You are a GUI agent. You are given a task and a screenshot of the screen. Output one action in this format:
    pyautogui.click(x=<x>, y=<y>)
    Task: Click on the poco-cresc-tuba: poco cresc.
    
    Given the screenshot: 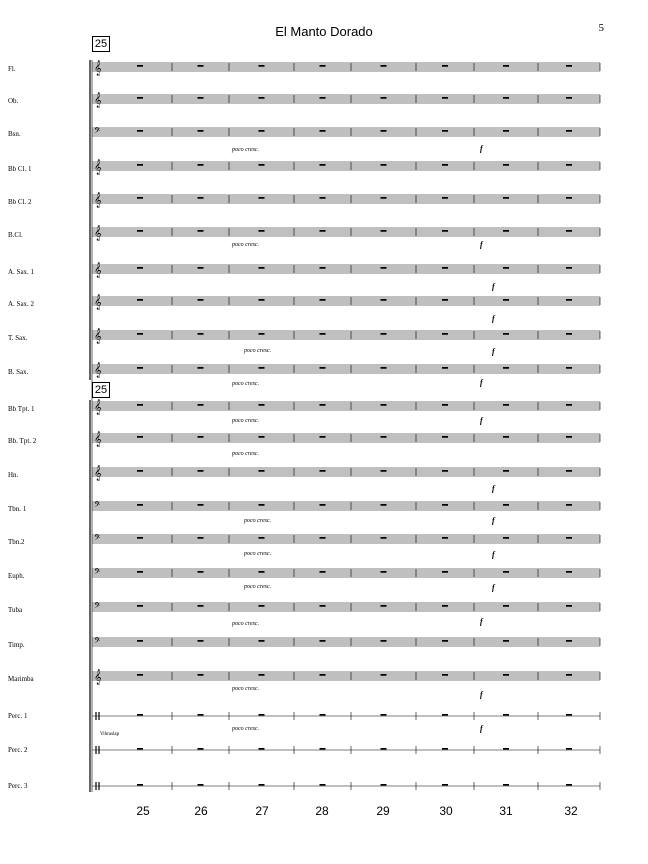 What is the action you would take?
    pyautogui.click(x=246, y=624)
    